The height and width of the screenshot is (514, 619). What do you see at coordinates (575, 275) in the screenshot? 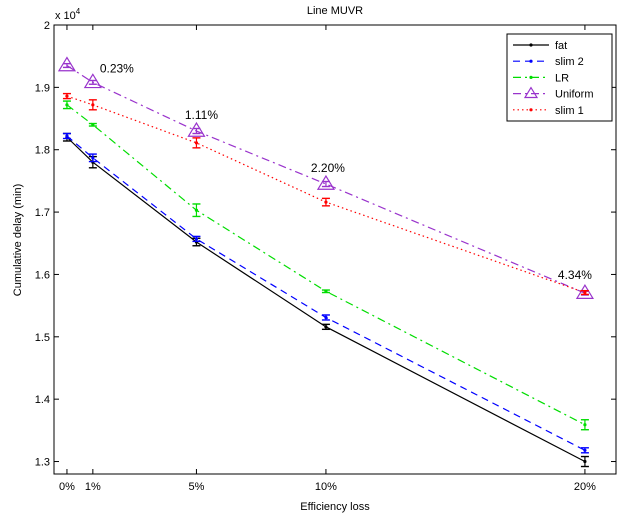
I see `annotation-label: 4.34%` at bounding box center [575, 275].